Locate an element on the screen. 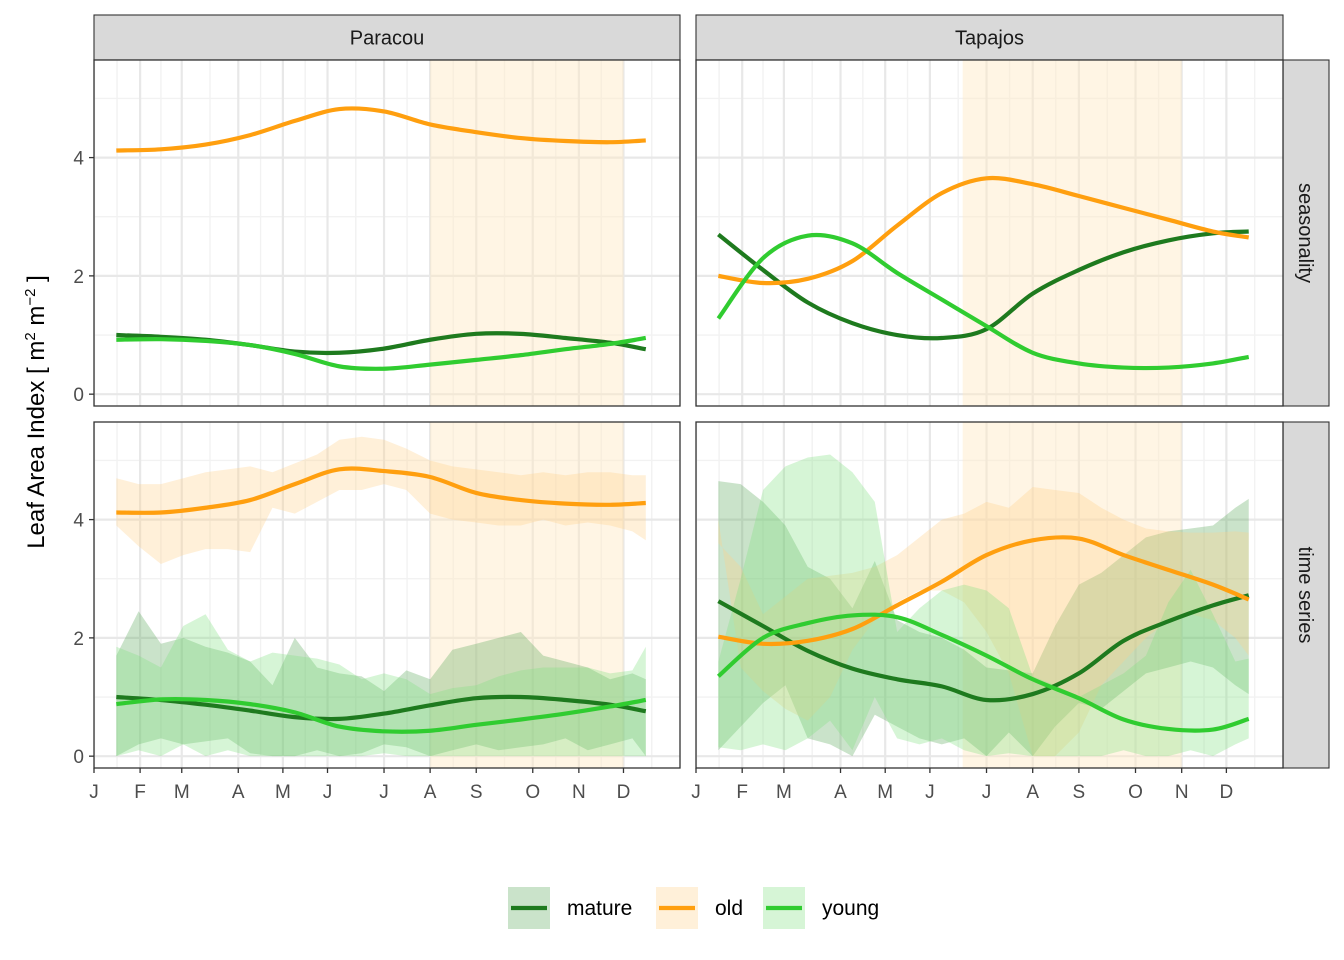  strip-paracou is located at coordinates (387, 37).